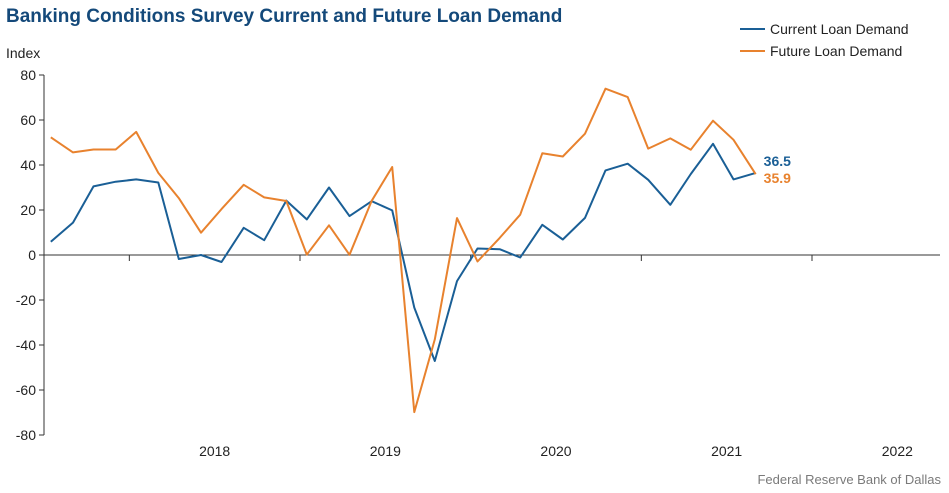  I want to click on x-tick-label: 2018, so click(214, 451).